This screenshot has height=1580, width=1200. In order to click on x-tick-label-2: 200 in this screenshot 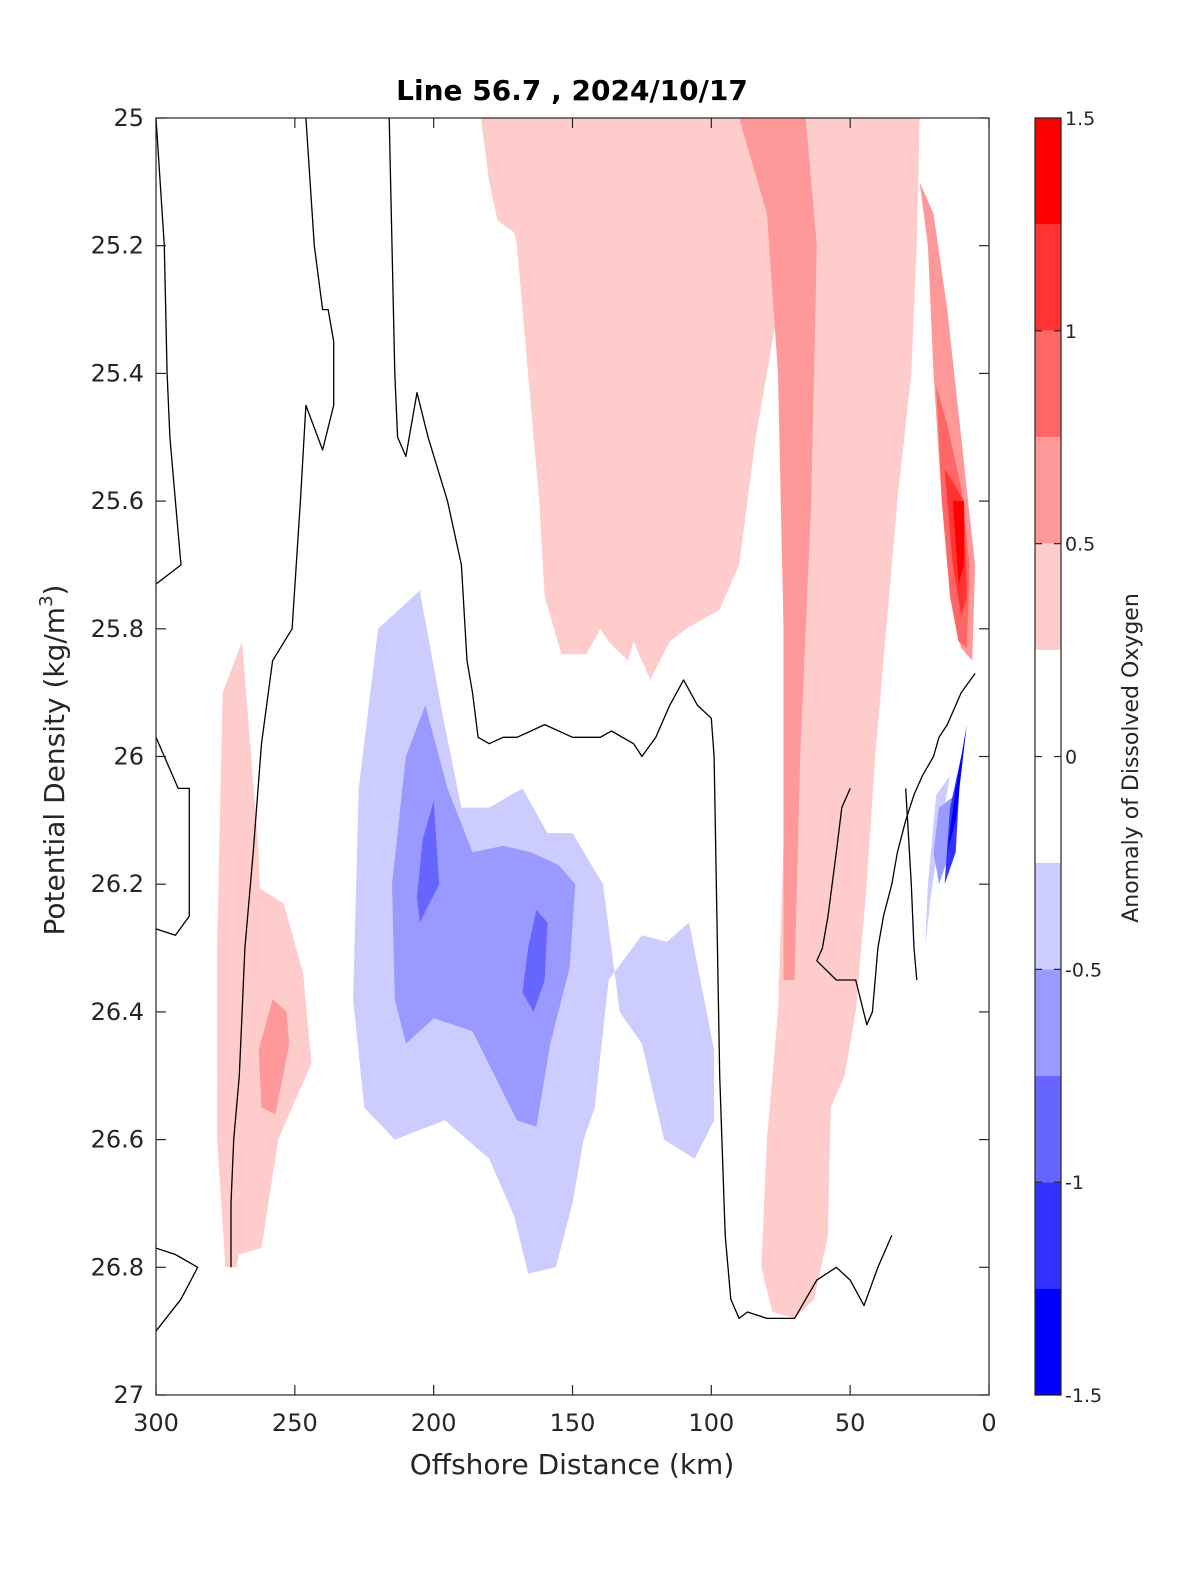, I will do `click(434, 1423)`.